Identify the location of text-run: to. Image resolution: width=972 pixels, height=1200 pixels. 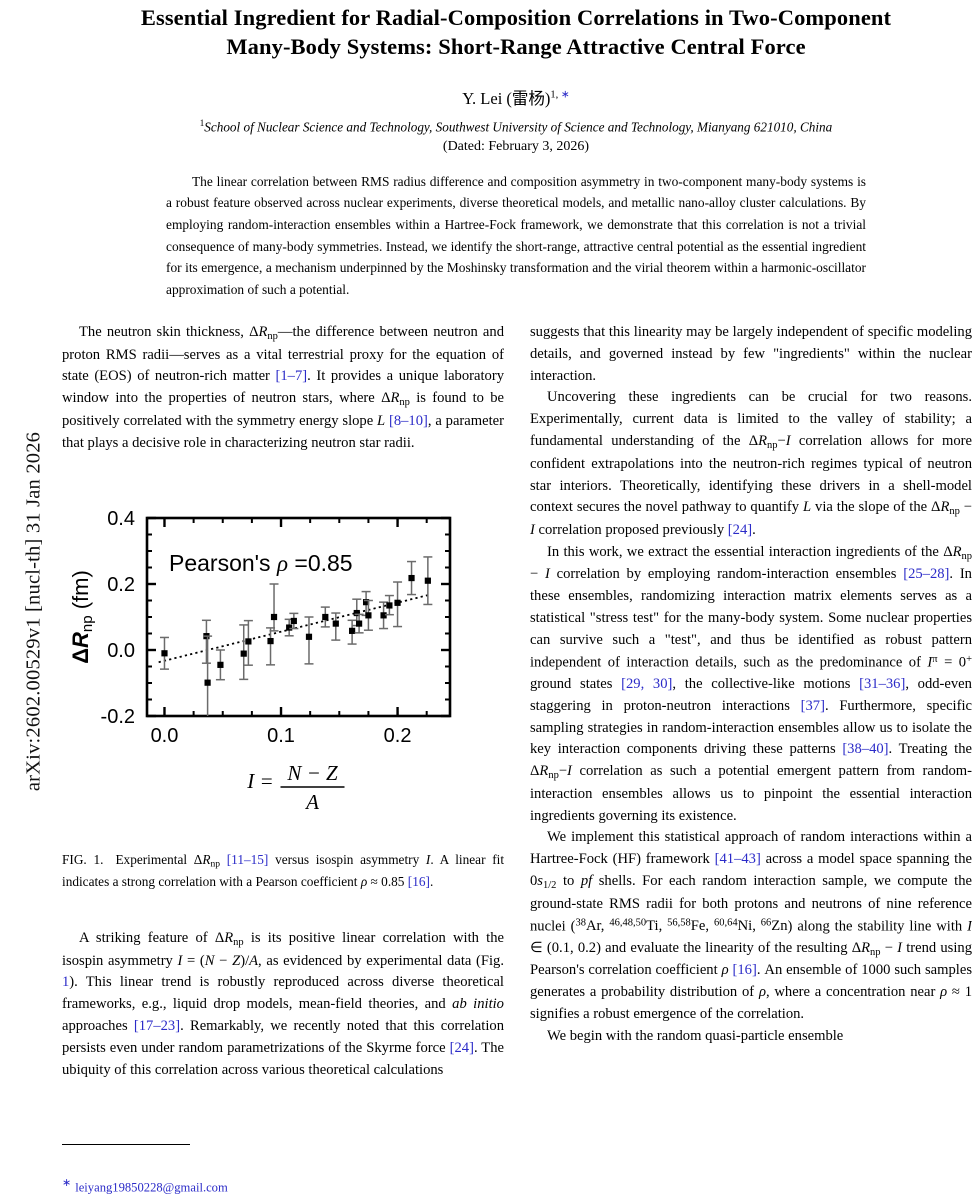
(568, 881).